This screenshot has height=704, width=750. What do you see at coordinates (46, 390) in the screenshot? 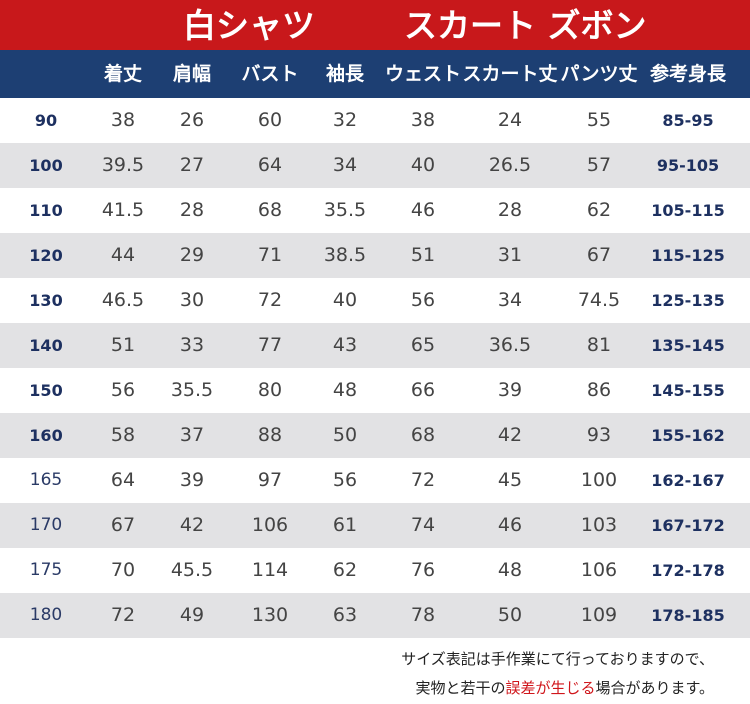
I see `size-label: 150` at bounding box center [46, 390].